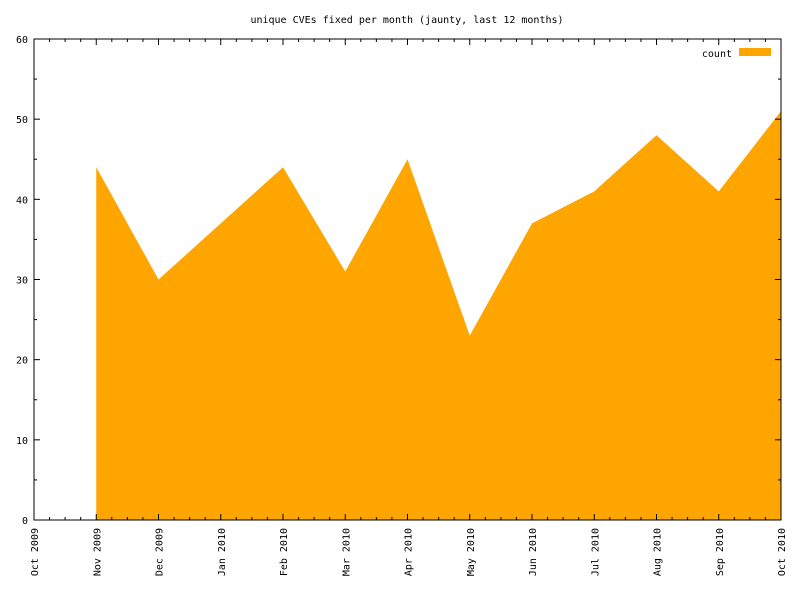  Describe the element at coordinates (720, 552) in the screenshot. I see `x-tick-label: Sep 2010` at that location.